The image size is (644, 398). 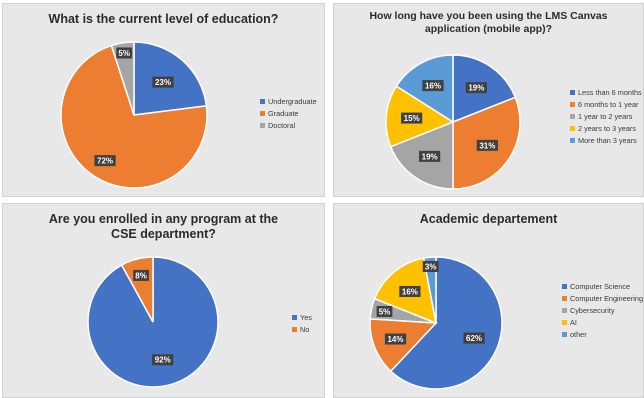 I want to click on legend-item: 1 year to 2 years, so click(x=606, y=116).